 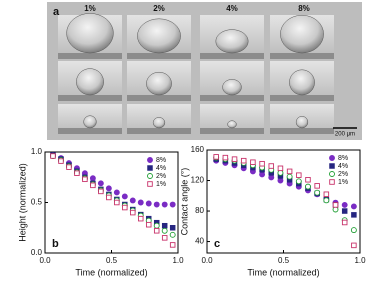 What do you see at coordinates (37, 202) in the screenshot?
I see `y-tick-label: 0.5` at bounding box center [37, 202].